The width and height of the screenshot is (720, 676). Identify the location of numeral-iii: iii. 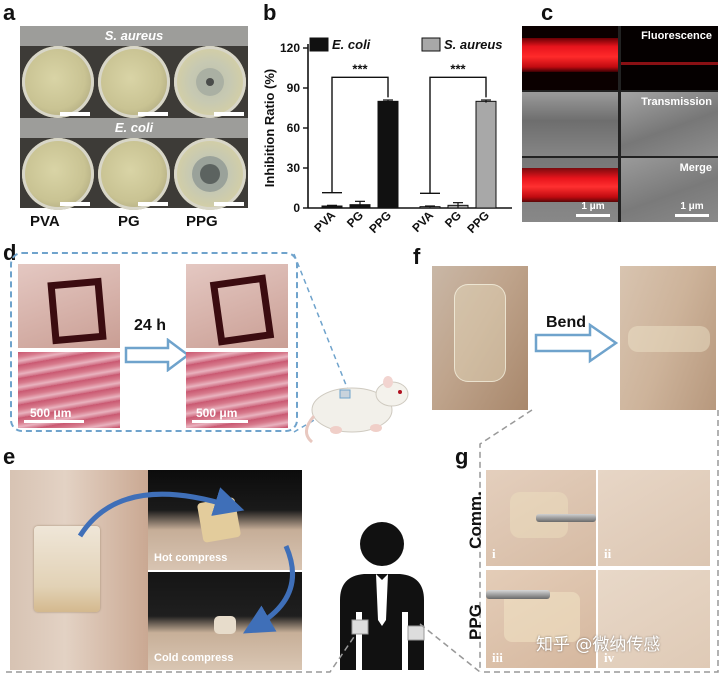
(497, 657).